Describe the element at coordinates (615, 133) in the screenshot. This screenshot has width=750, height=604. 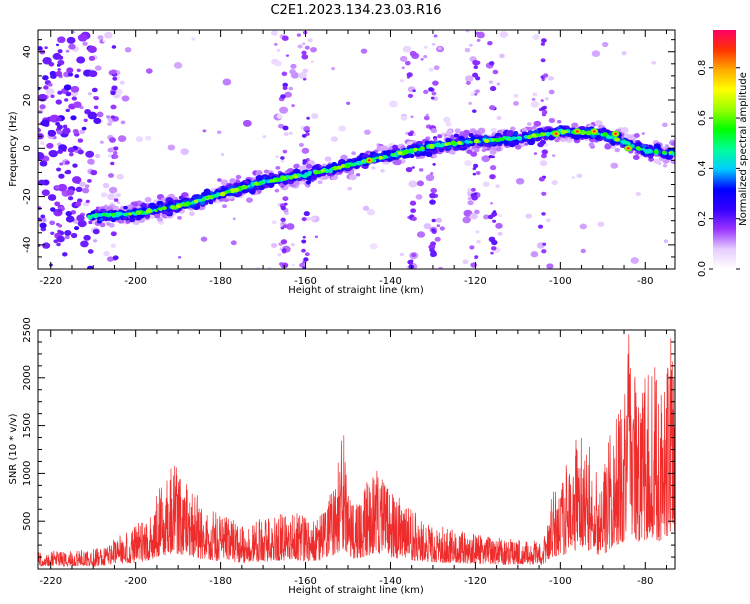
I see `ridge-peak` at that location.